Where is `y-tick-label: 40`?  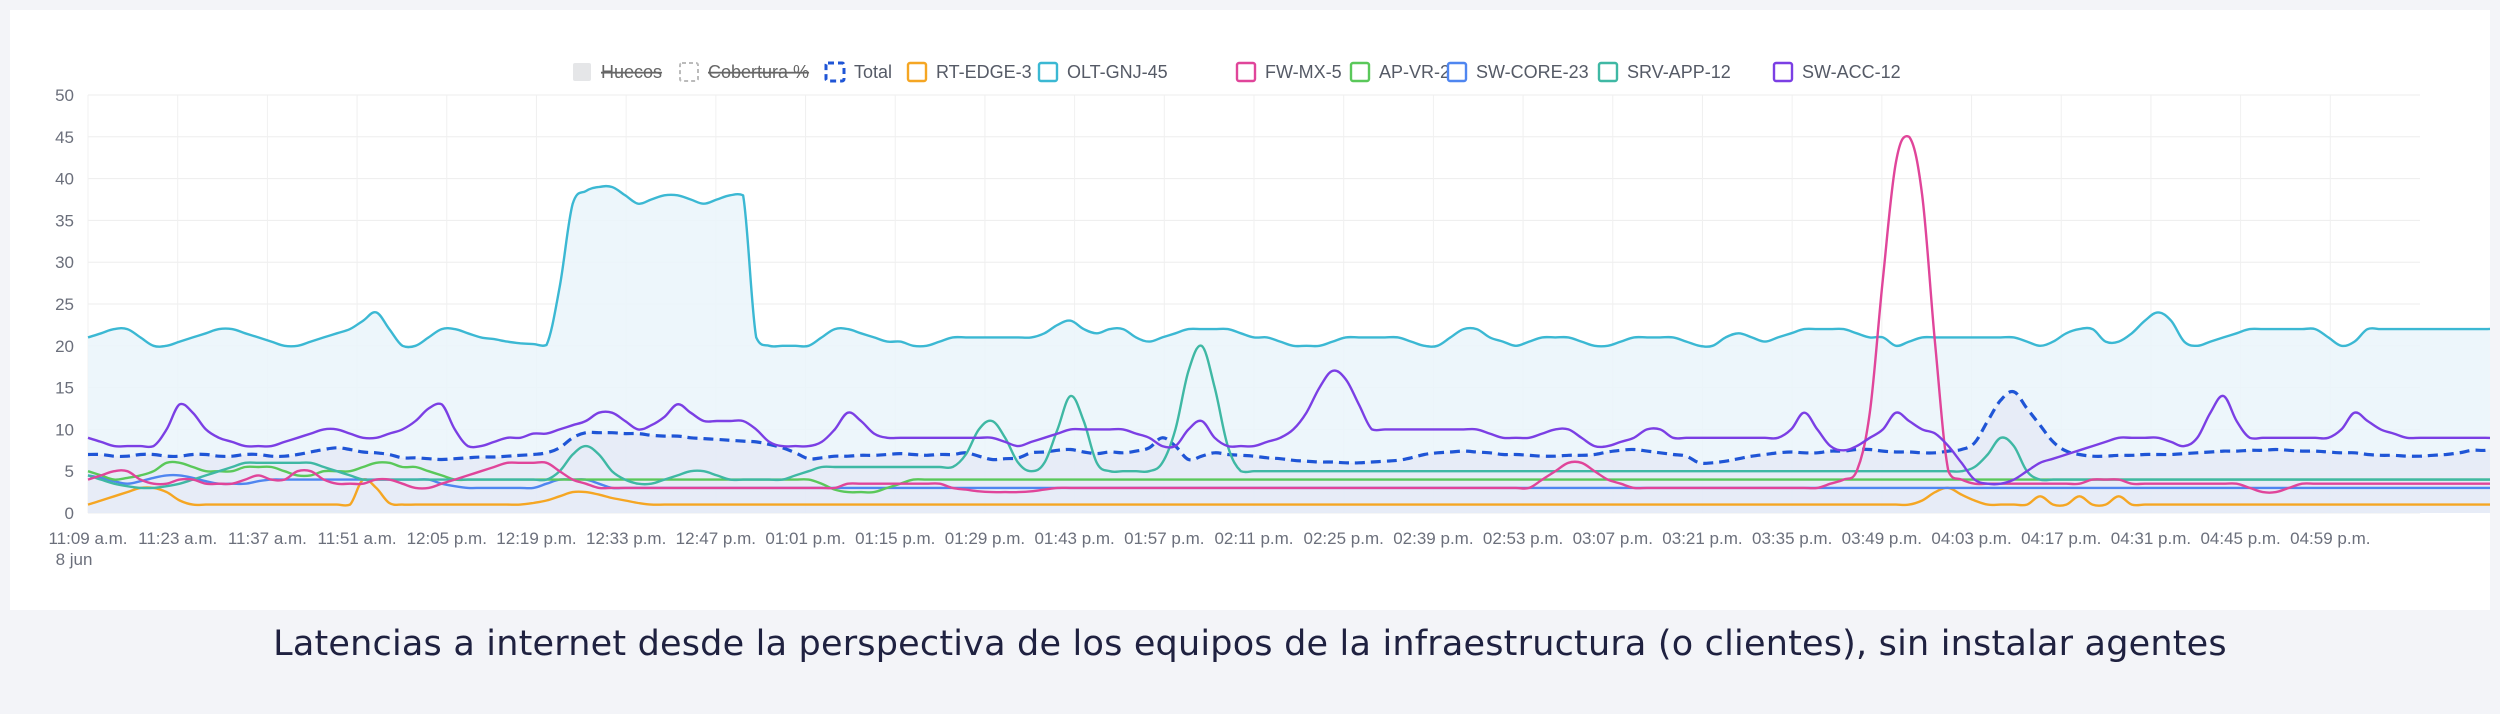 y-tick-label: 40 is located at coordinates (64, 179).